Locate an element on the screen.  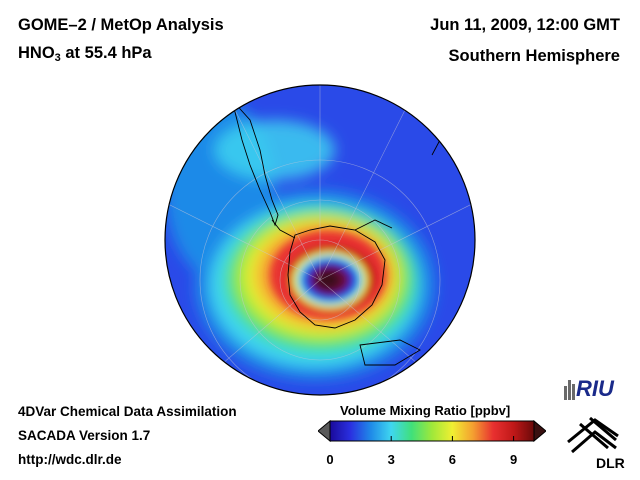
species-main: HNO is located at coordinates (36, 53).